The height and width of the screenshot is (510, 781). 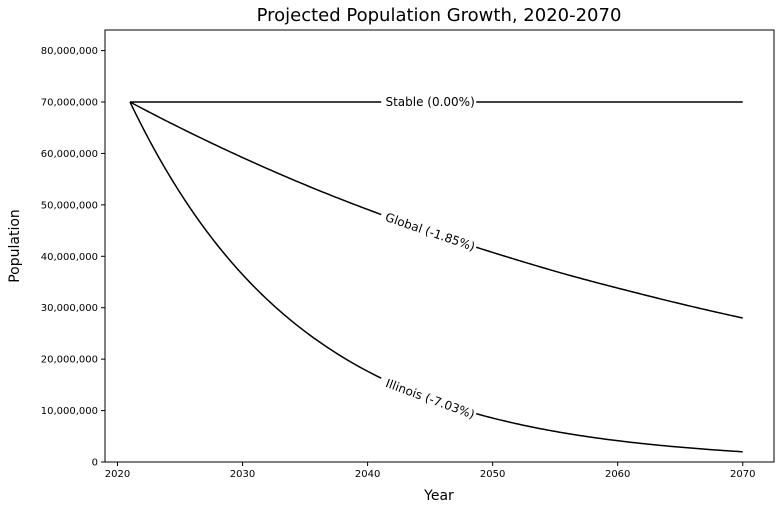 I want to click on y-axis-label: Population, so click(x=15, y=246).